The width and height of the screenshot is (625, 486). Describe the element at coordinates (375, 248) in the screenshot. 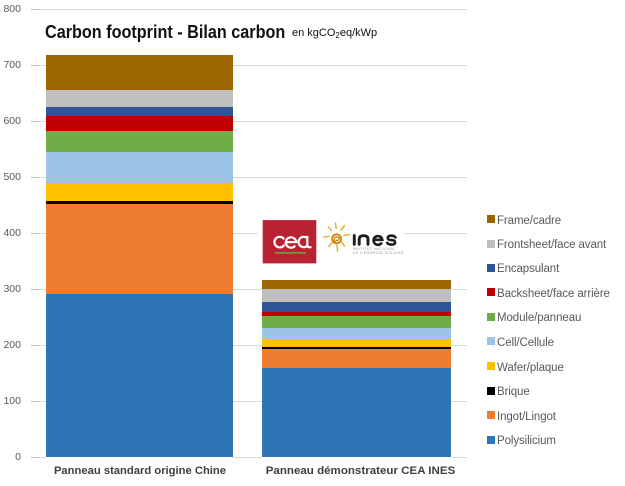

I see `svg-text: INSTITUT NATIONAL` at that location.